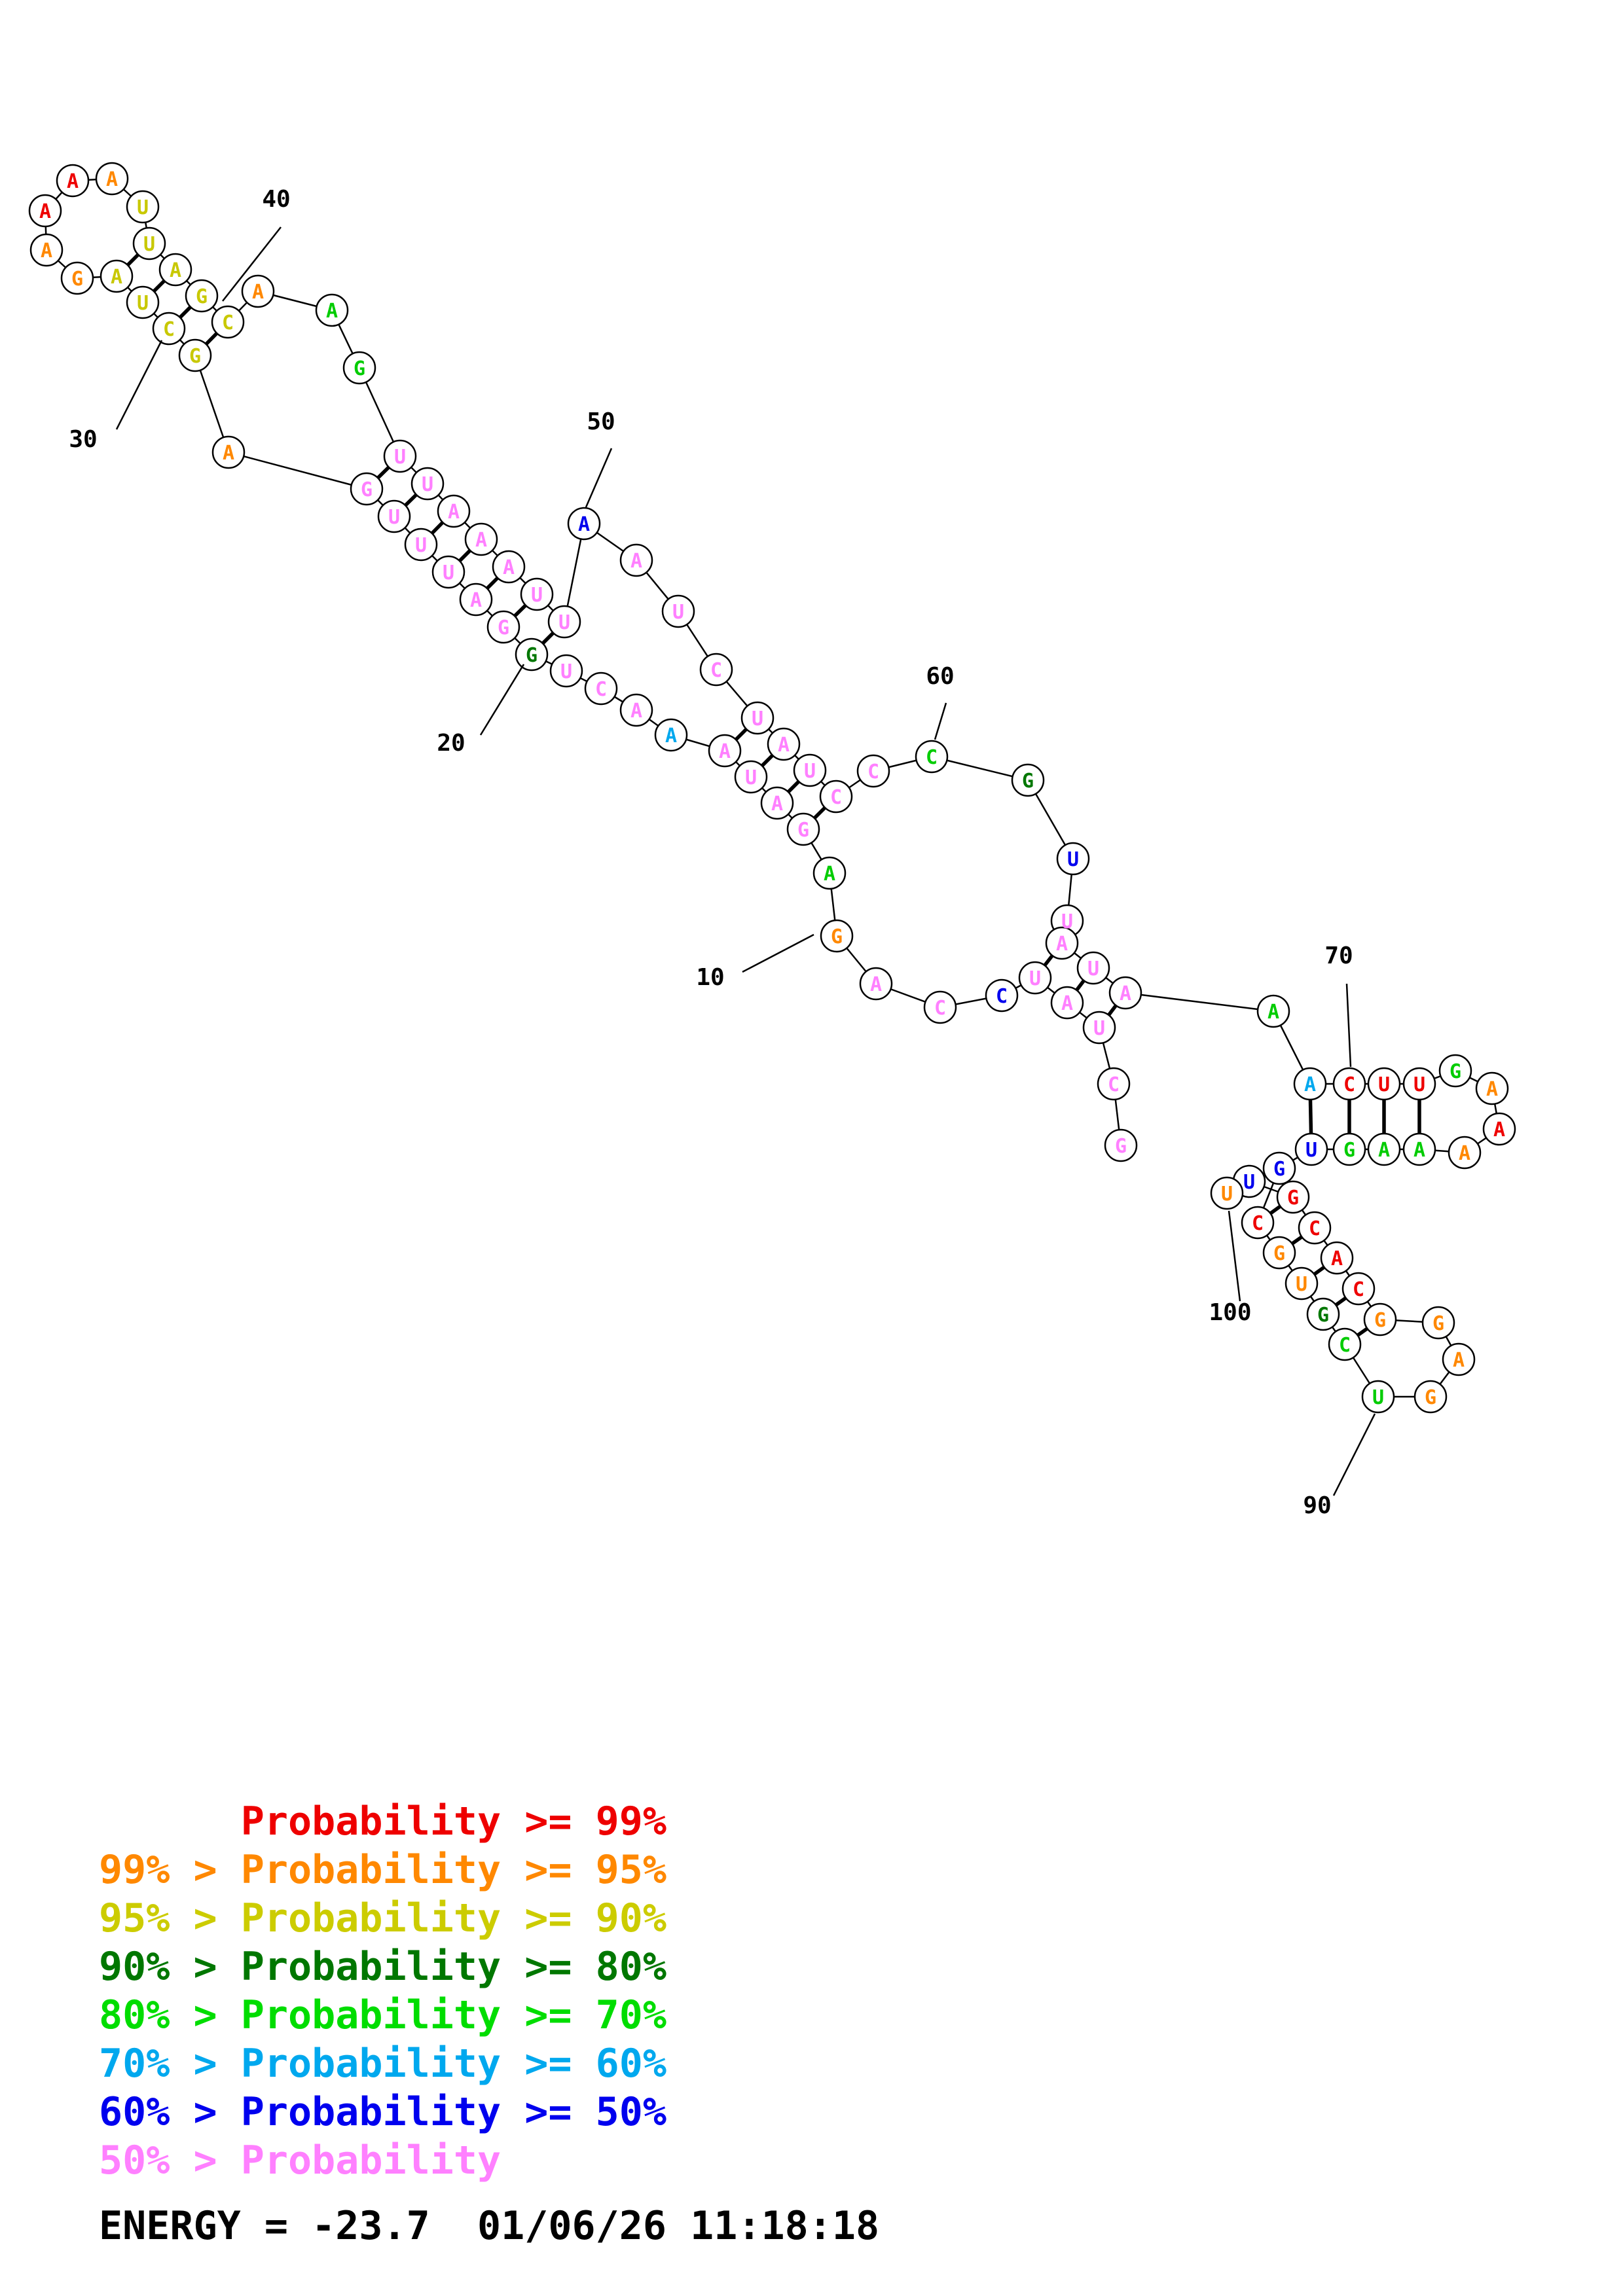  I want to click on legend-line-95: 99% > Probability >= 95%, so click(382, 1870).